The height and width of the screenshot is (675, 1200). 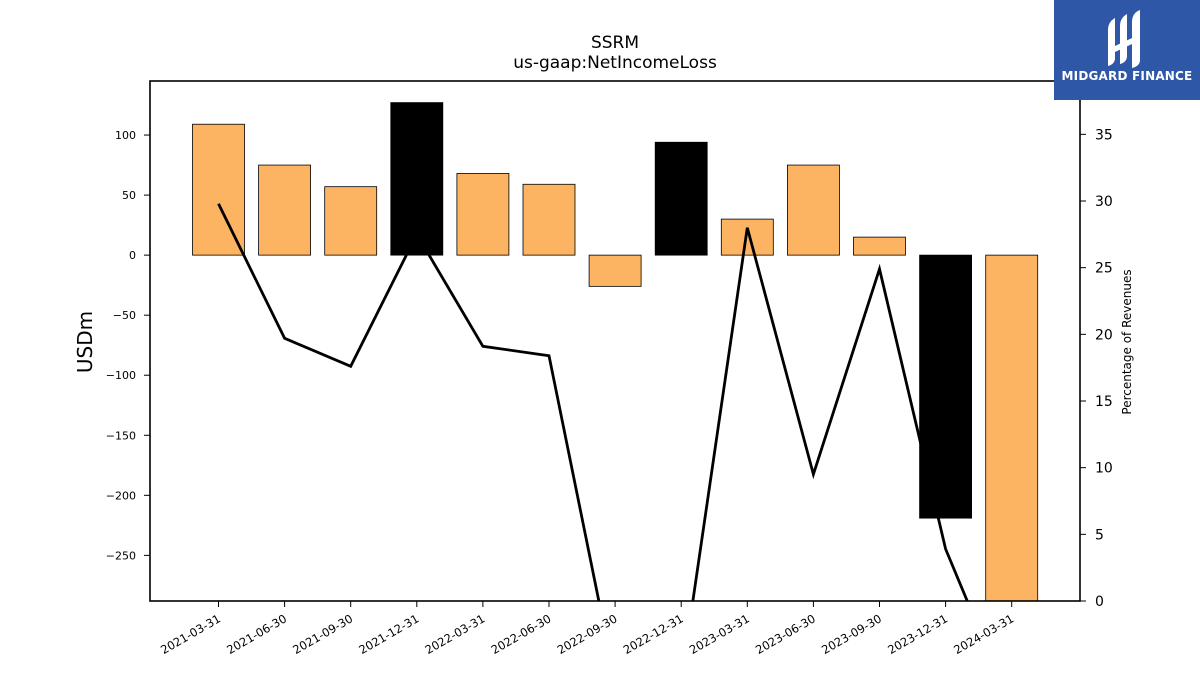 I want to click on left-axis: 100 50 0 −50 −100 −150 −200 −250, so click(x=128, y=345).